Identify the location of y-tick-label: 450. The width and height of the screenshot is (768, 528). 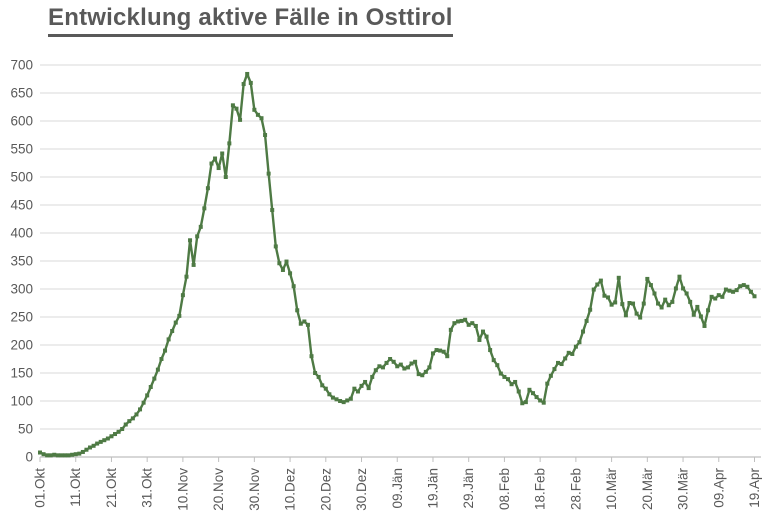
(21, 205).